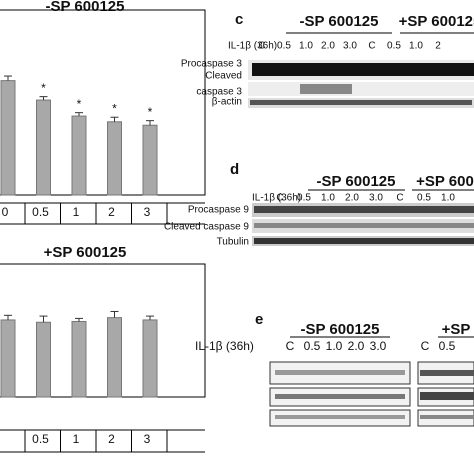 Image resolution: width=474 pixels, height=474 pixels. What do you see at coordinates (456, 329) in the screenshot?
I see `group-label: +SP` at bounding box center [456, 329].